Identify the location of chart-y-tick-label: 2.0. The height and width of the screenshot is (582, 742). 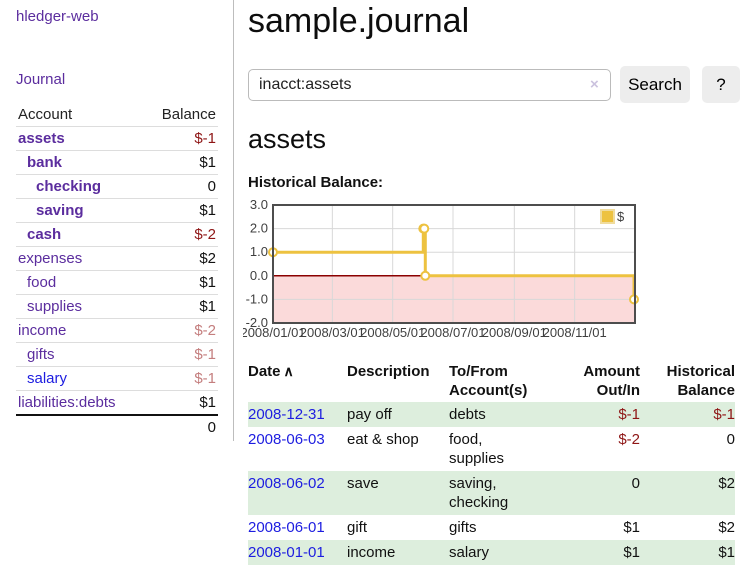
(259, 228).